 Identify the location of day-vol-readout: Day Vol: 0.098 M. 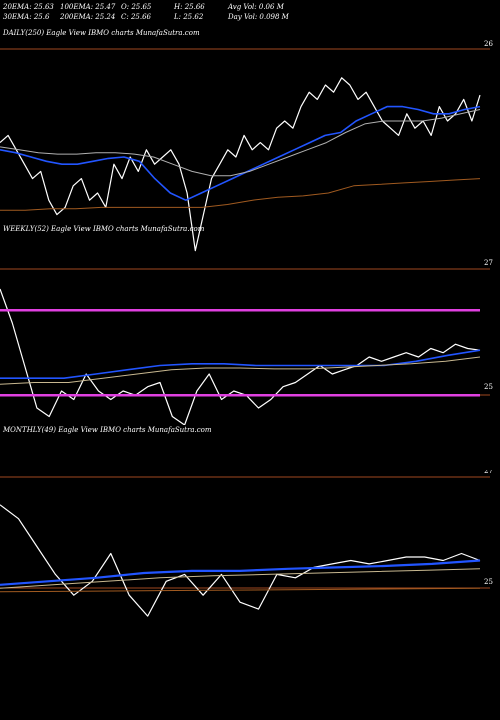
(258, 17).